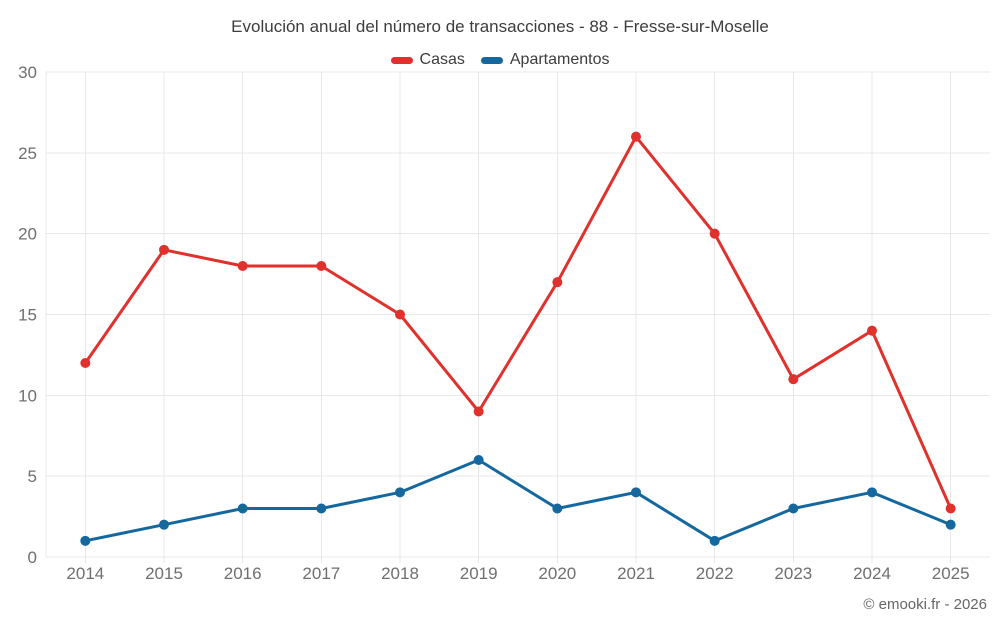  Describe the element at coordinates (872, 492) in the screenshot. I see `data-point-apartamentos-2024` at that location.